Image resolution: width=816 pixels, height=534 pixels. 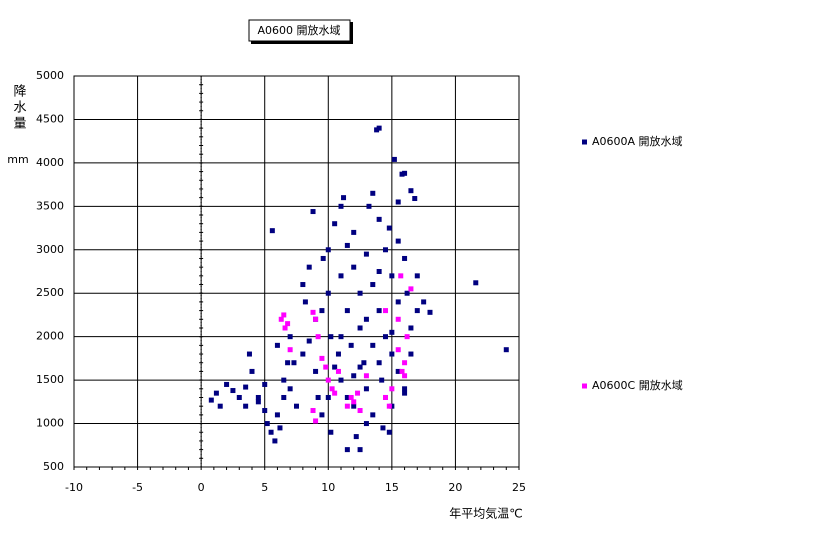 What do you see at coordinates (584, 142) in the screenshot?
I see `legend-marker` at bounding box center [584, 142].